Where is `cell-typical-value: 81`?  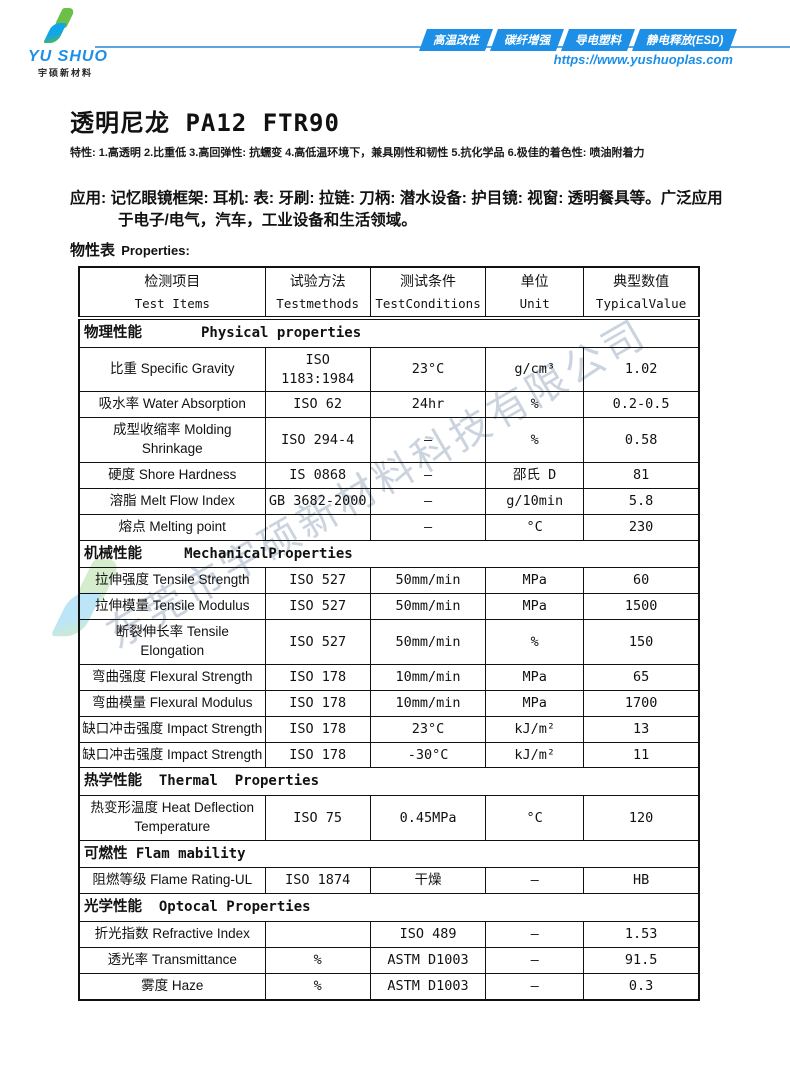
cell-typical-value: 81 is located at coordinates (641, 475).